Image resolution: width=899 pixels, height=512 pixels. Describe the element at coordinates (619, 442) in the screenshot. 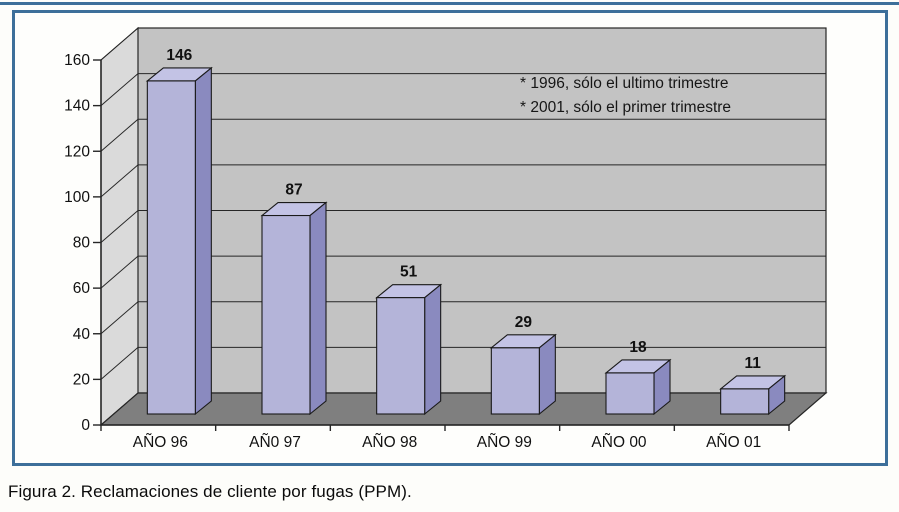

I see `x-axis-label: AÑO 00` at that location.